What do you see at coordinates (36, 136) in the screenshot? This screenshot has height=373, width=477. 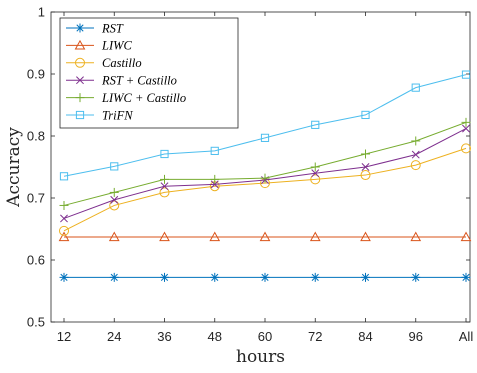 I see `y-tick-label: 0.8` at bounding box center [36, 136].